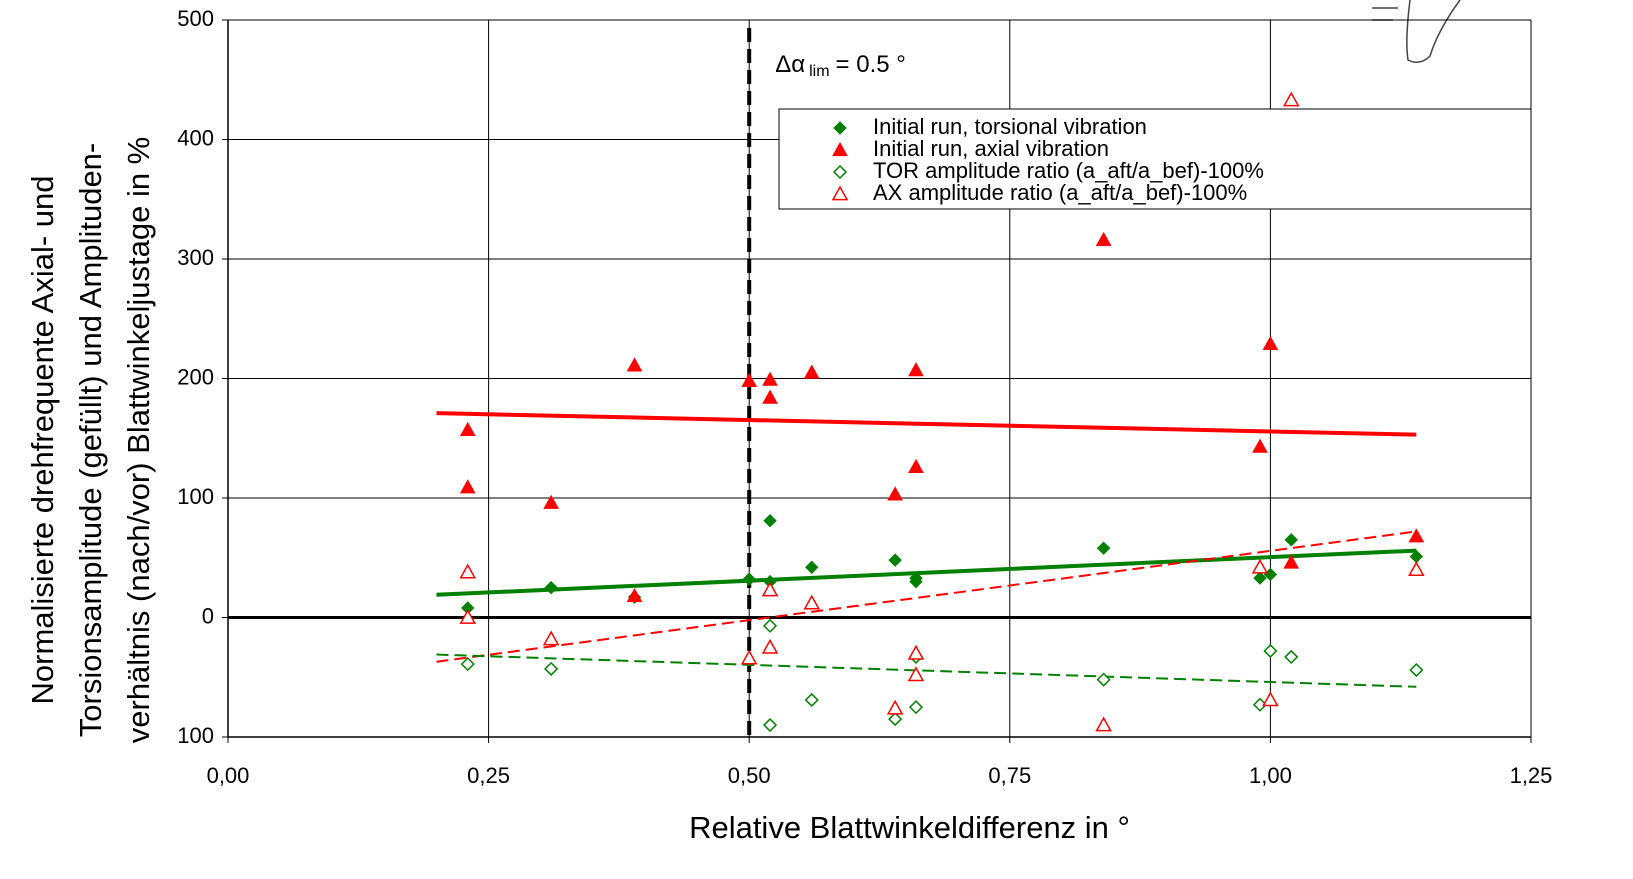 The width and height of the screenshot is (1633, 879). I want to click on y-tick-label: 0, so click(208, 615).